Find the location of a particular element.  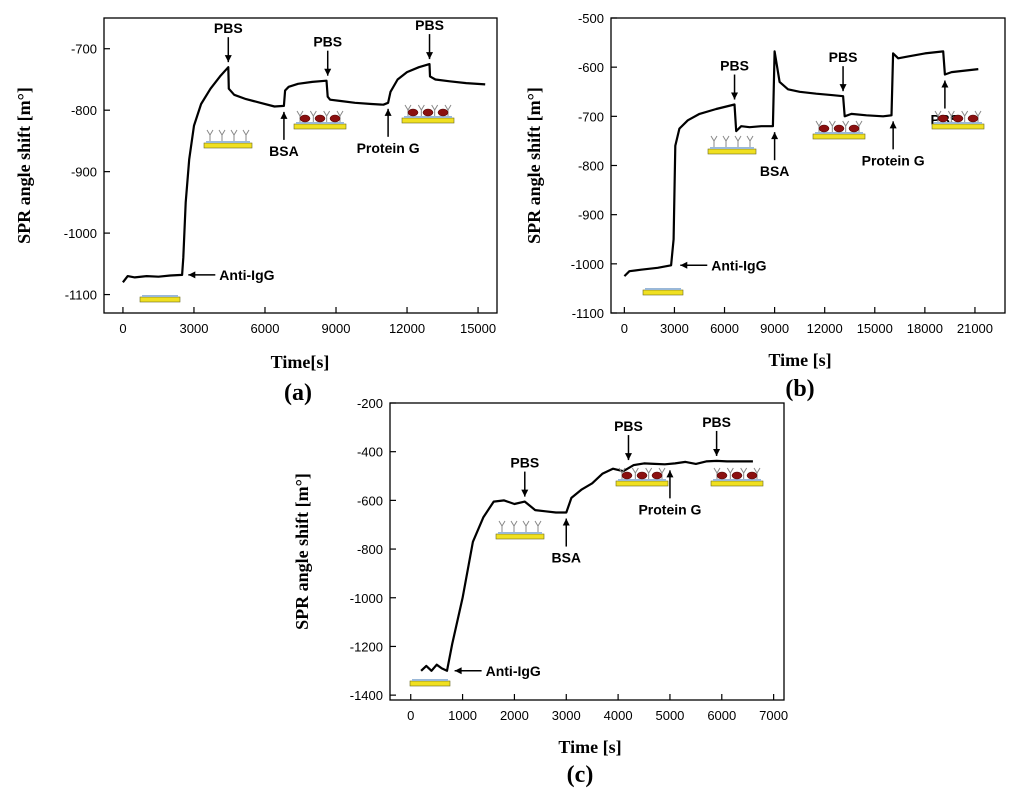

x-tick-label: 21000 is located at coordinates (975, 328).